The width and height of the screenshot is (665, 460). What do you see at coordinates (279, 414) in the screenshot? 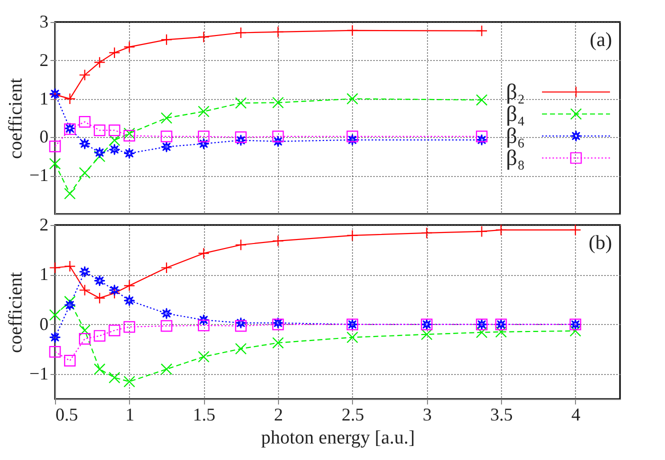
I see `x-tick-label: 2` at bounding box center [279, 414].